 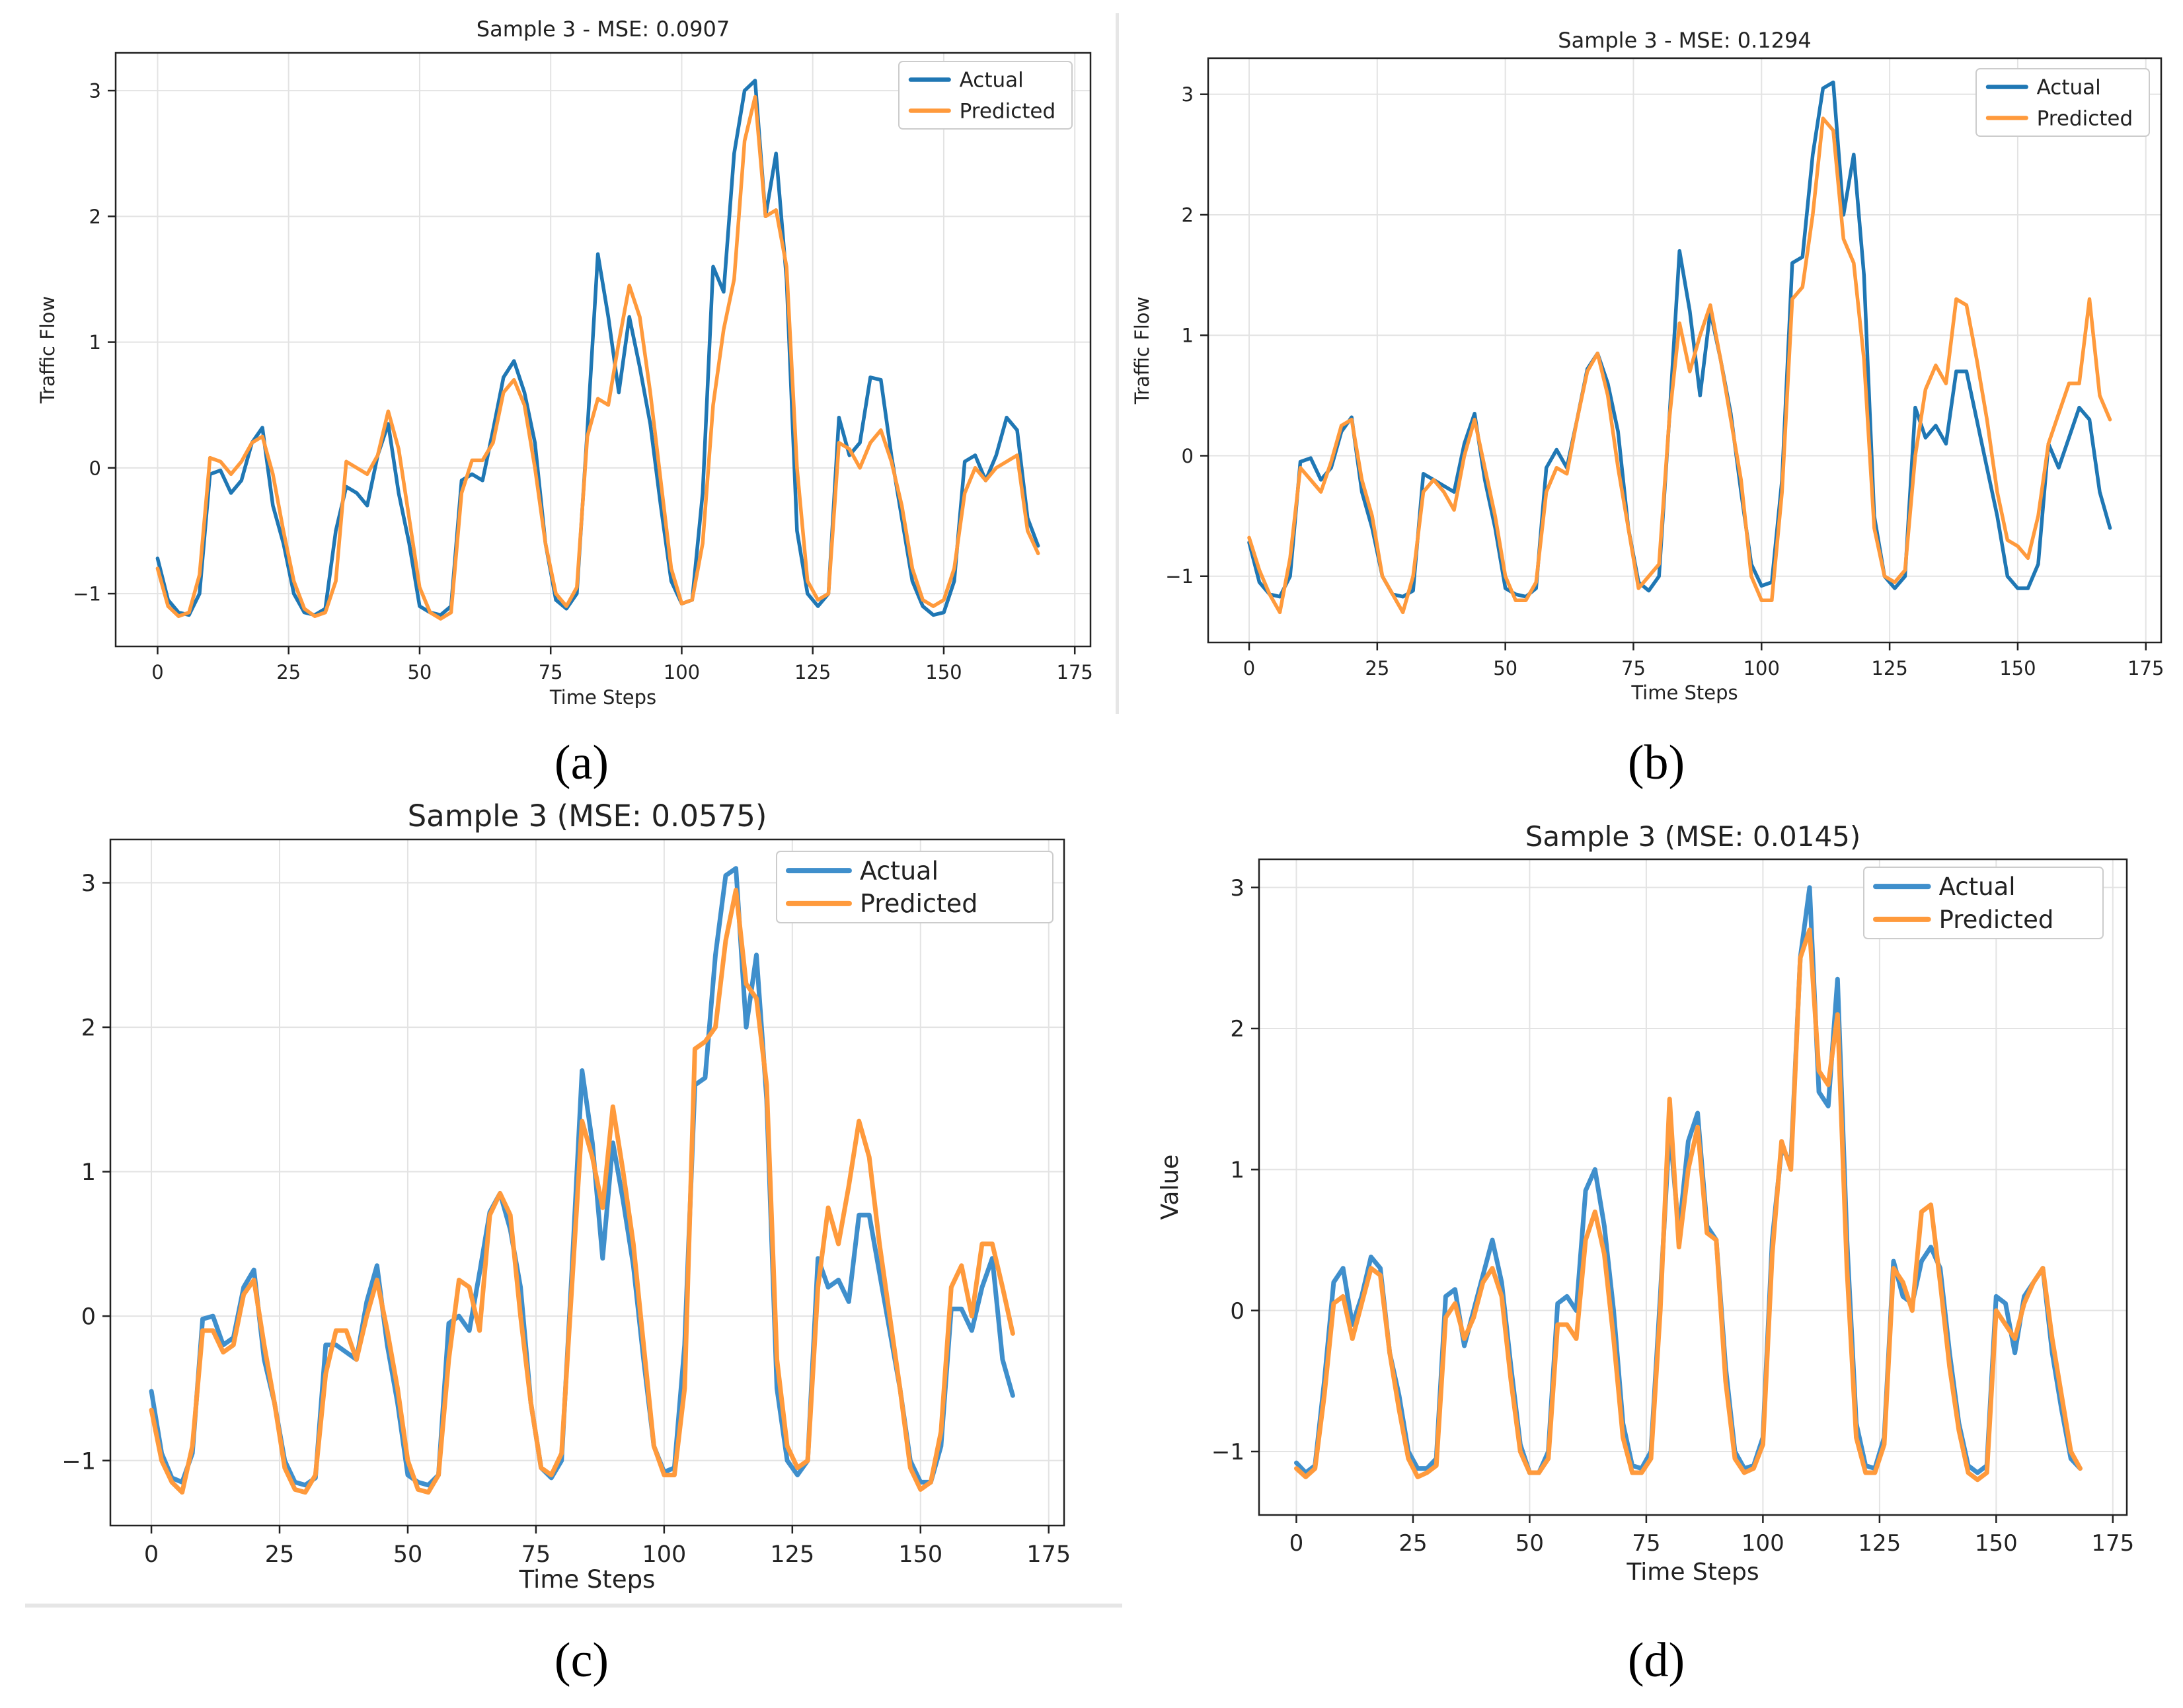 What do you see at coordinates (581, 1660) in the screenshot?
I see `panel-label-c: (c)` at bounding box center [581, 1660].